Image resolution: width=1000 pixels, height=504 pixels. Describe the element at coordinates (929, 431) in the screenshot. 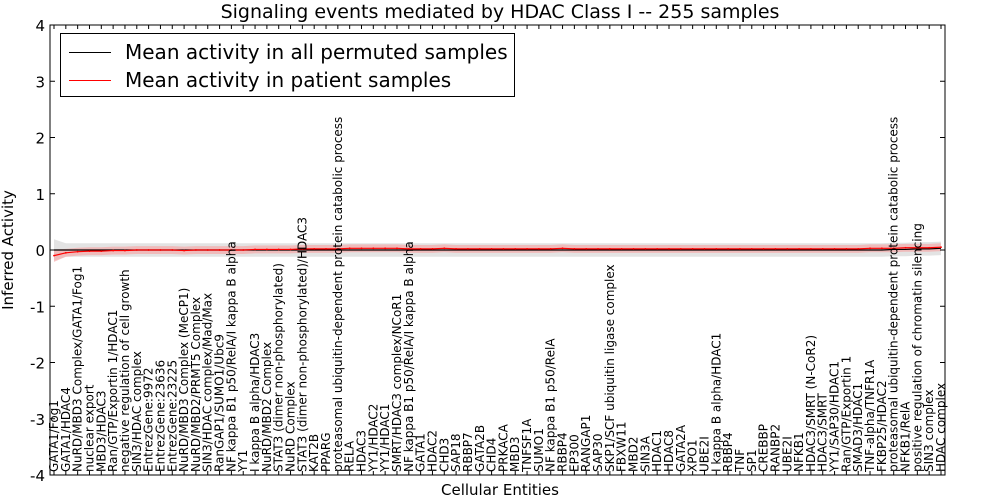

I see `x-tick-label: SIN3 complex` at that location.